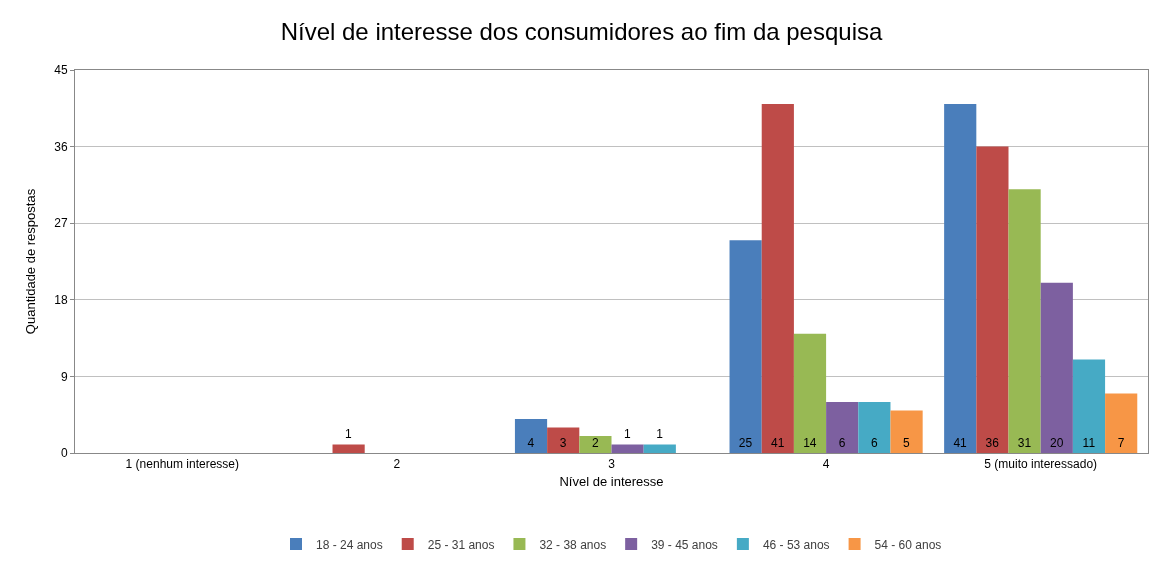 This screenshot has width=1163, height=571. What do you see at coordinates (684, 544) in the screenshot?
I see `legend-label: 39 - 45 anos` at bounding box center [684, 544].